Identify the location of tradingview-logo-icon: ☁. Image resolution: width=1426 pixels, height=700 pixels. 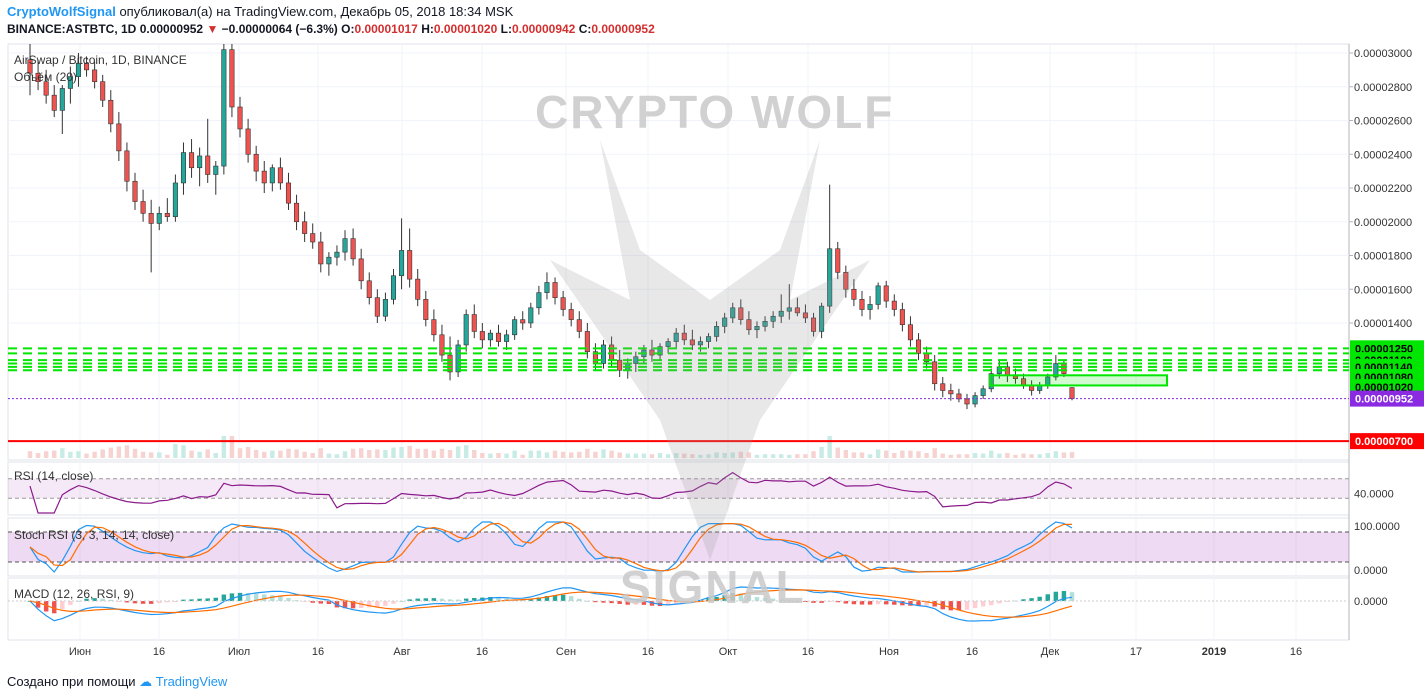
(146, 681).